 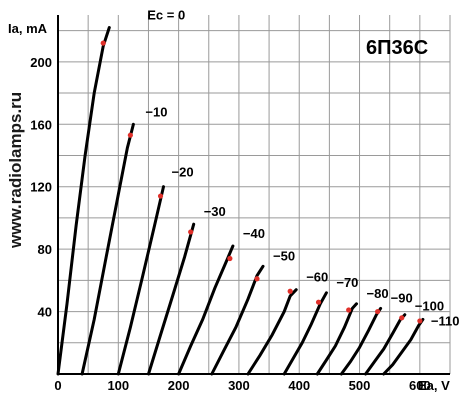 What do you see at coordinates (166, 14) in the screenshot?
I see `grid-voltage-label: Ec = 0` at bounding box center [166, 14].